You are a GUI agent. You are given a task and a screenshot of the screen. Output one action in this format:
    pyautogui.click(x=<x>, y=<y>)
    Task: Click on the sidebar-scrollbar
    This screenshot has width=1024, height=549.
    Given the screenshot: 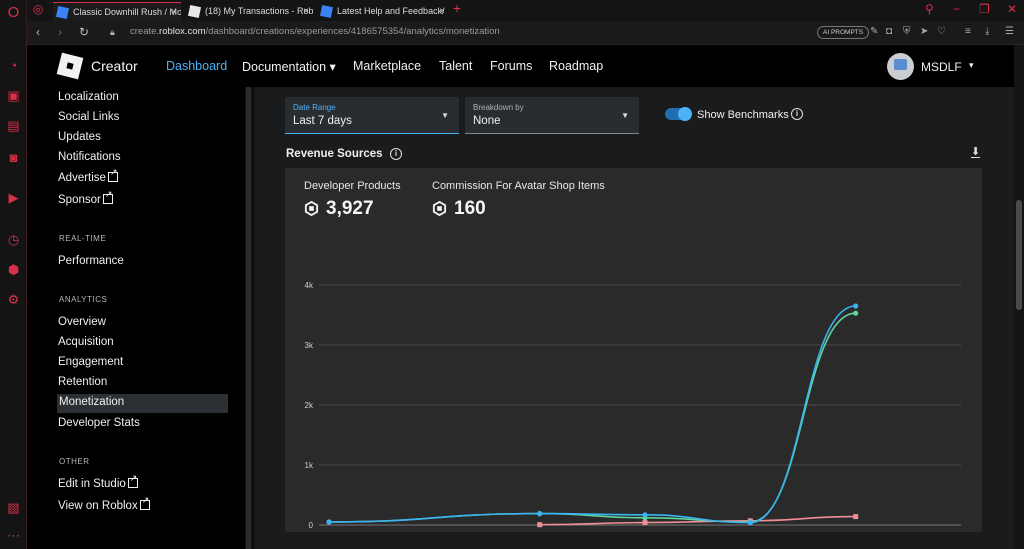 What is the action you would take?
    pyautogui.click(x=250, y=318)
    